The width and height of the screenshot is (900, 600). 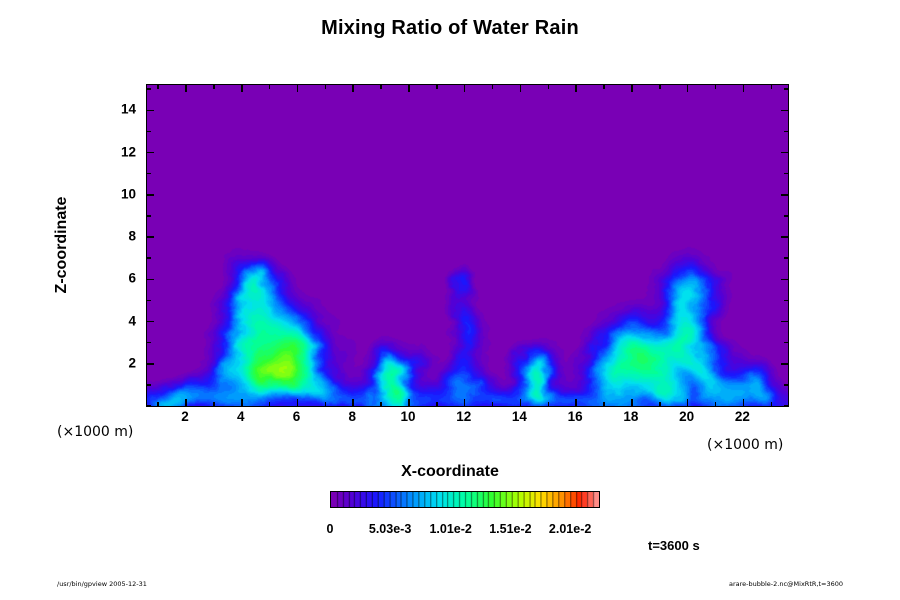 I want to click on colorbar-tick-label: 2.01e-2, so click(x=570, y=529).